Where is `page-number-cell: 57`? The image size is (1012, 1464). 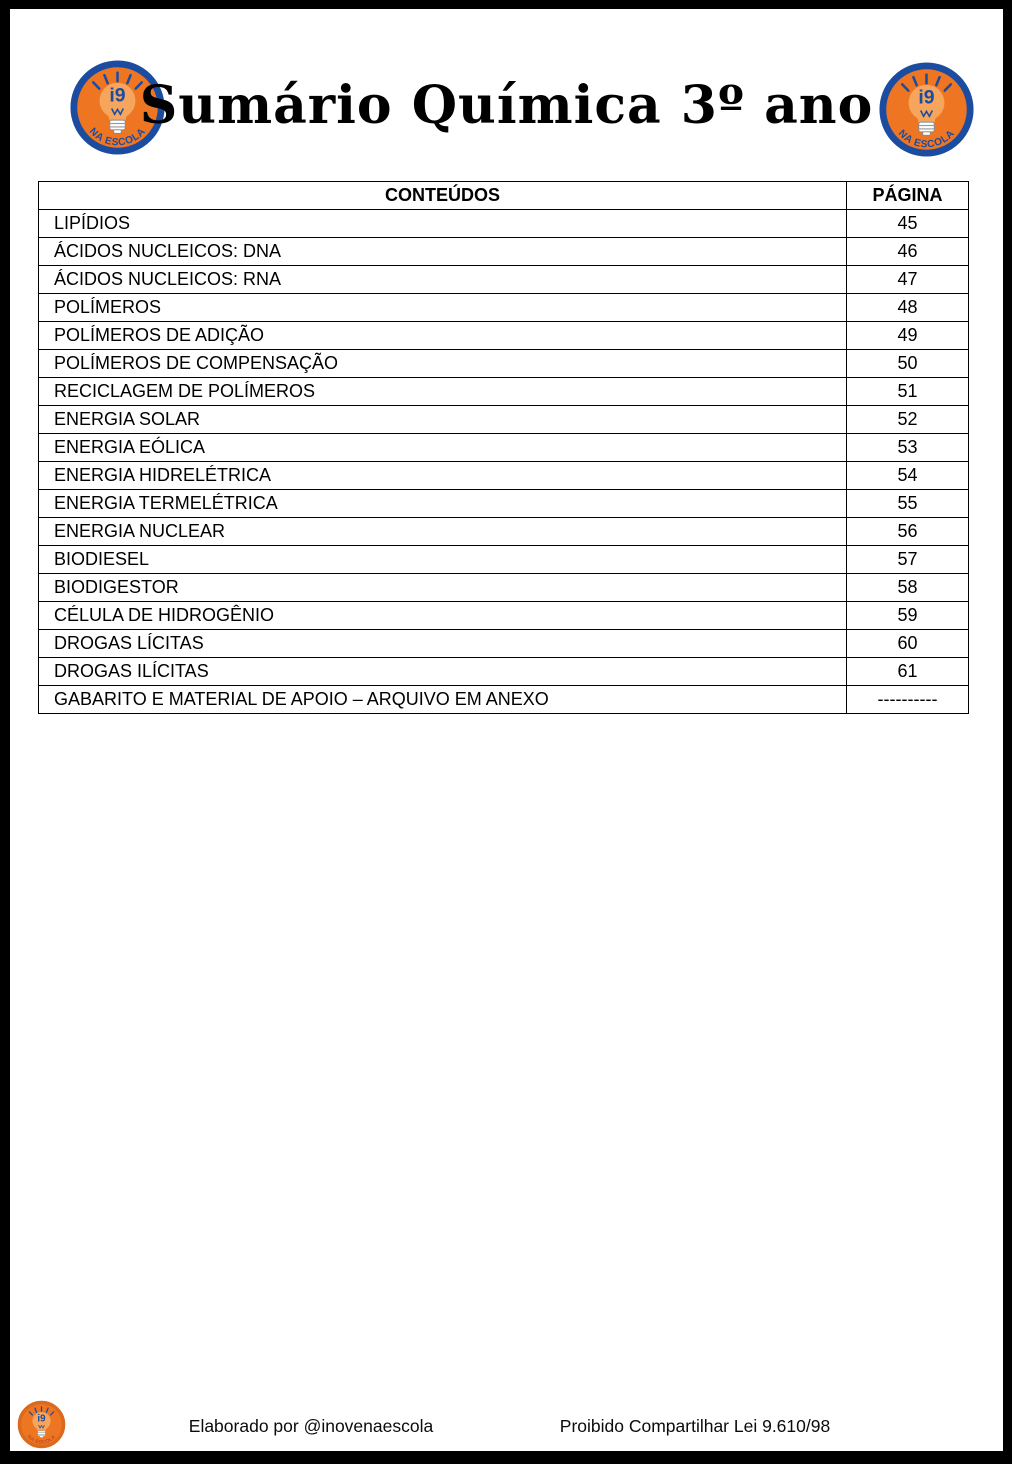 page-number-cell: 57 is located at coordinates (907, 559).